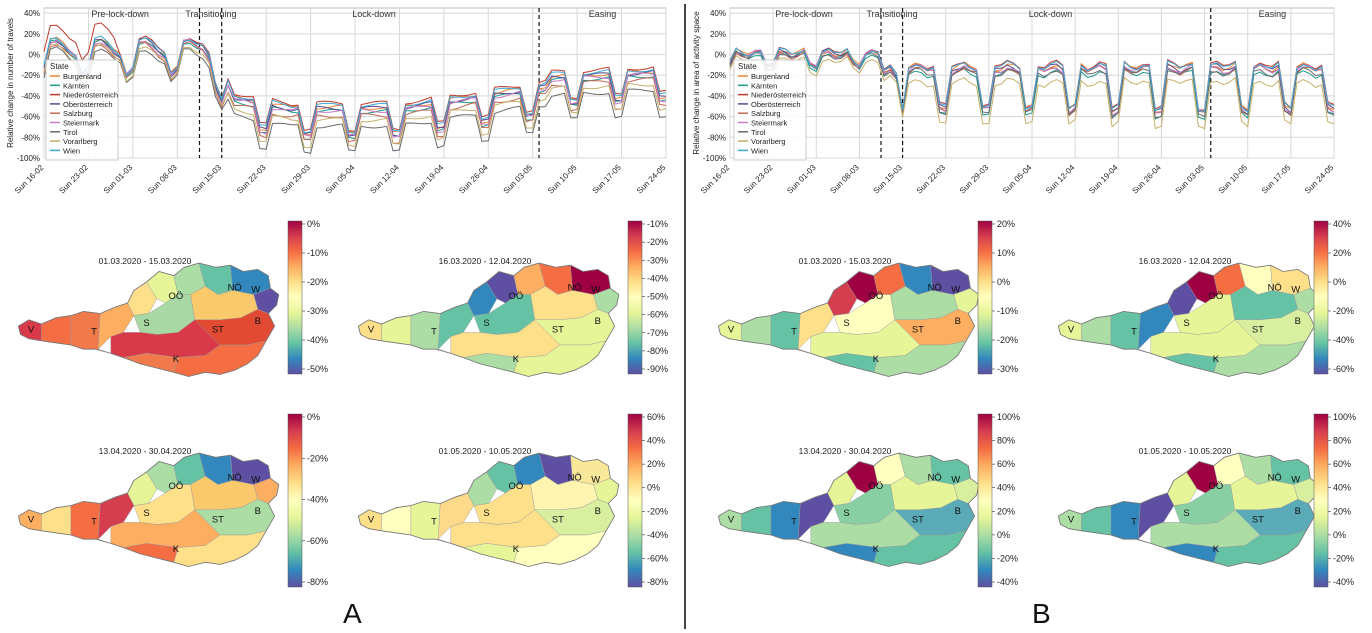 This screenshot has height=633, width=1372. I want to click on y-axis-label: Relative change in number of travels, so click(10, 83).